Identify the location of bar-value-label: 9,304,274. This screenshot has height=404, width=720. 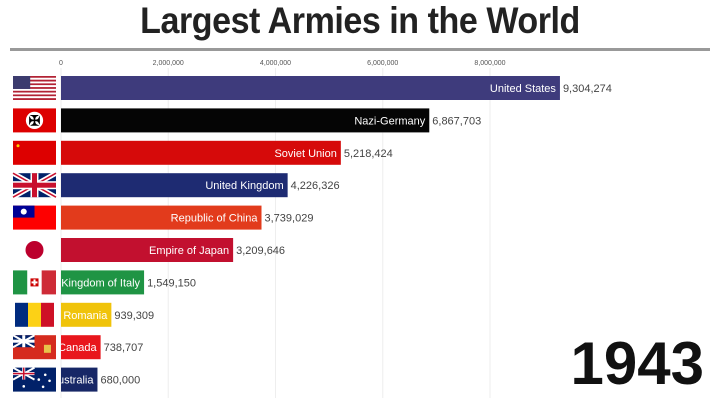
(587, 89).